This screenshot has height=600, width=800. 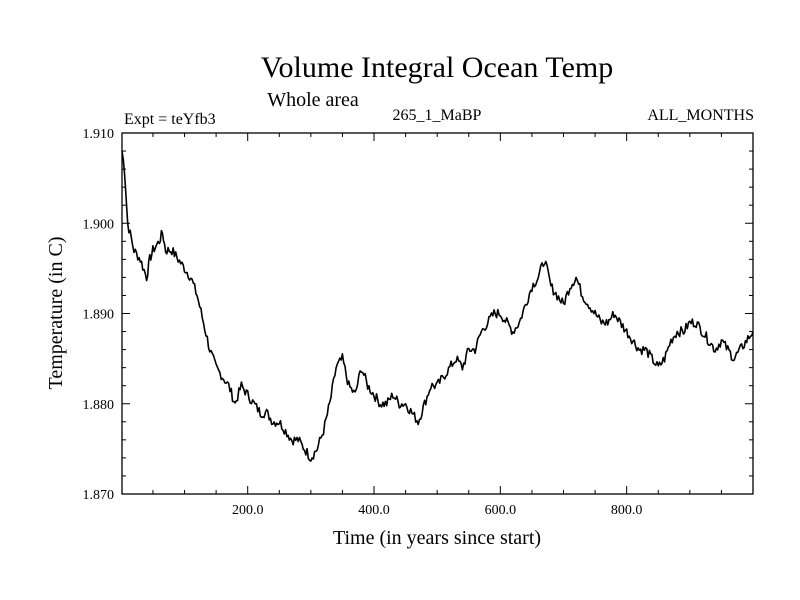 I want to click on months-label: ALL_MONTHS, so click(x=700, y=115).